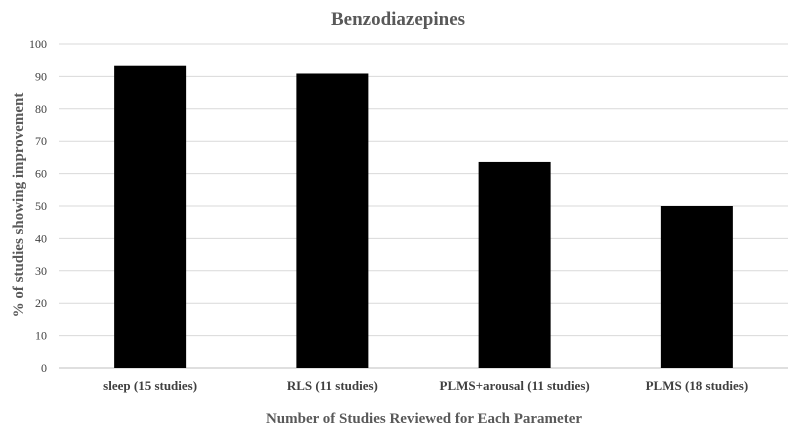  I want to click on y-tick-label: 30, so click(41, 271).